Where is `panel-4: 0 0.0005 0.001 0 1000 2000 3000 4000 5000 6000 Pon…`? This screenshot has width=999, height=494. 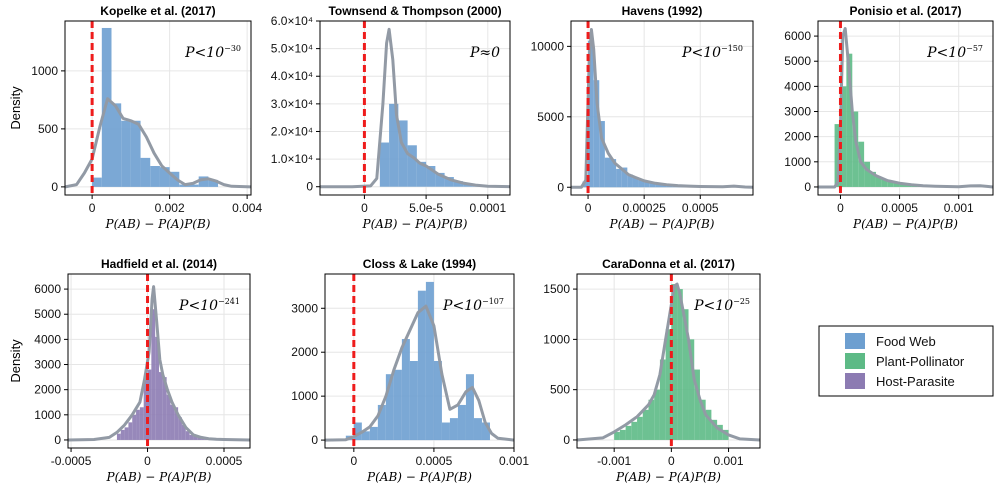 panel-4: 0 0.0005 0.001 0 1000 2000 3000 4000 5000 6000 Pon… is located at coordinates (889, 117).